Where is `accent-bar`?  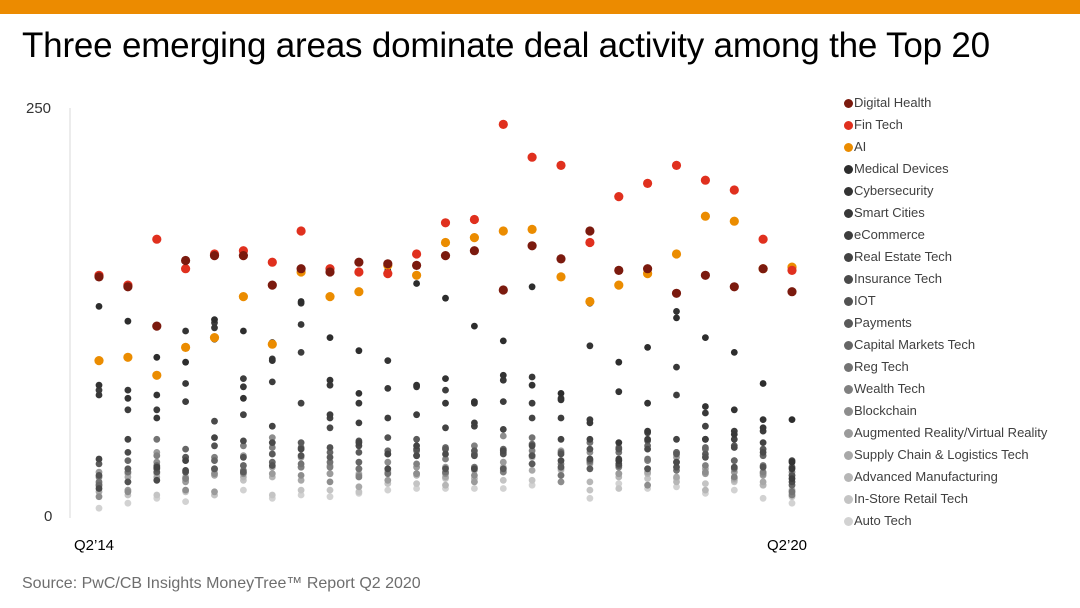
accent-bar is located at coordinates (540, 7).